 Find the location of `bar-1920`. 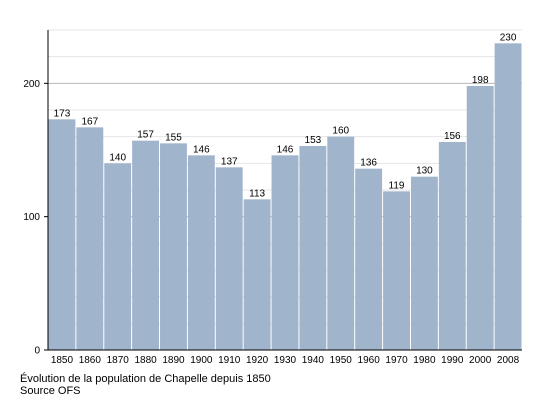

bar-1920 is located at coordinates (257, 274).